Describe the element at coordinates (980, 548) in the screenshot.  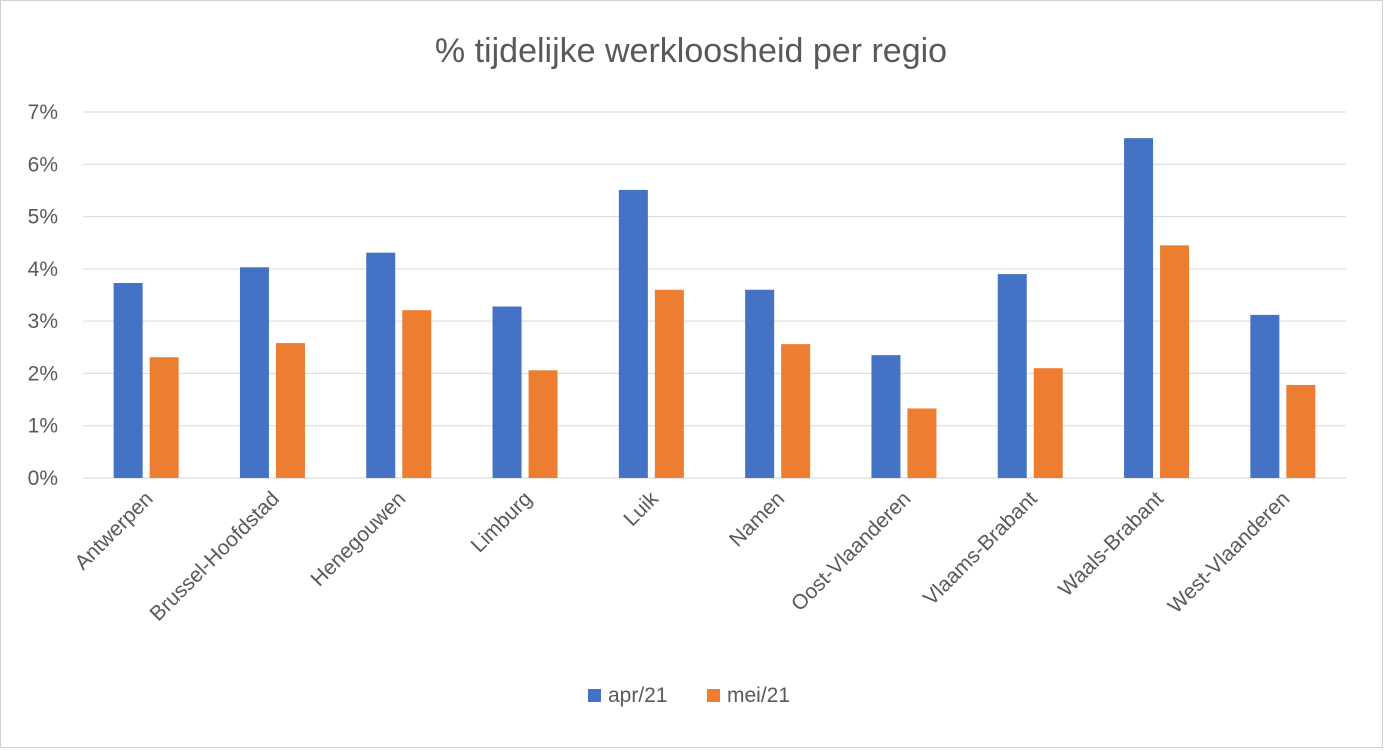
I see `x-category-label: Vlaams-Brabant` at that location.